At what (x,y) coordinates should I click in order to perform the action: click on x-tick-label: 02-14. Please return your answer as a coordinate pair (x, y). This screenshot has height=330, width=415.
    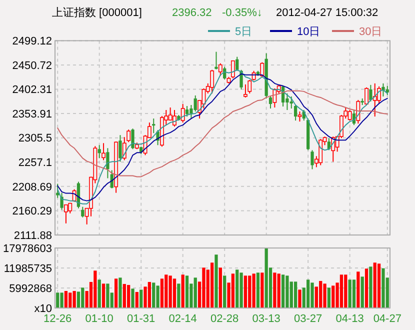
    Looking at the image, I should click on (182, 319).